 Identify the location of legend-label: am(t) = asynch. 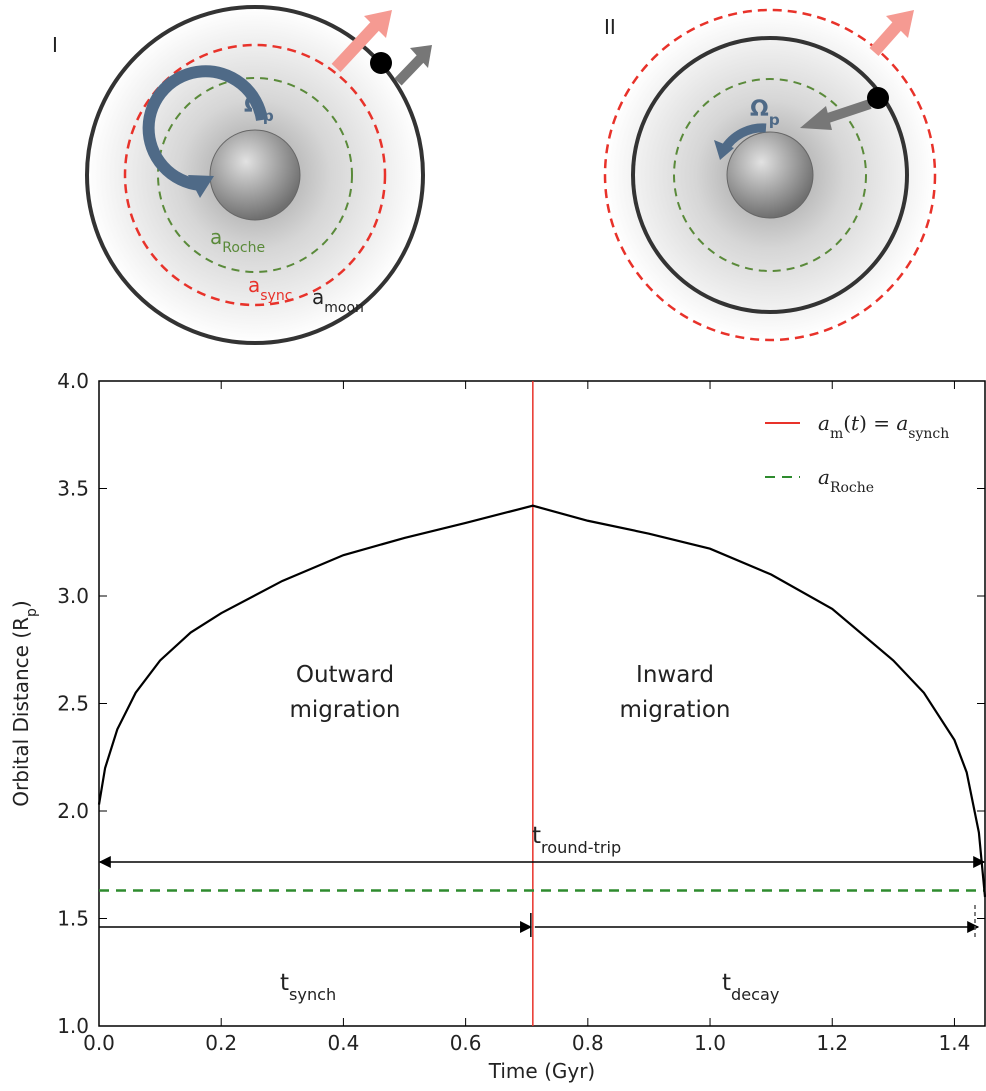
(883, 426).